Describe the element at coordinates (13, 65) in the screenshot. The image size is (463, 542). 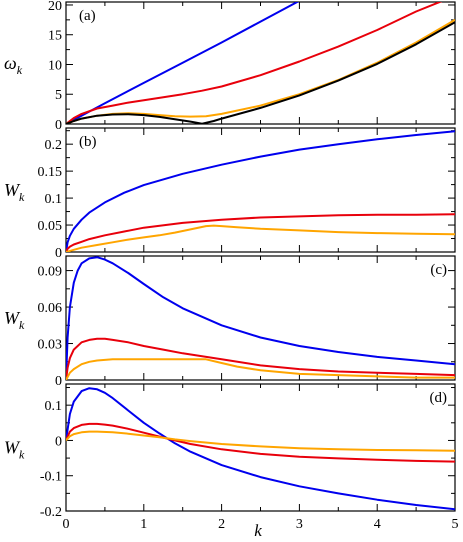
I see `y-axis-label: ωk` at that location.